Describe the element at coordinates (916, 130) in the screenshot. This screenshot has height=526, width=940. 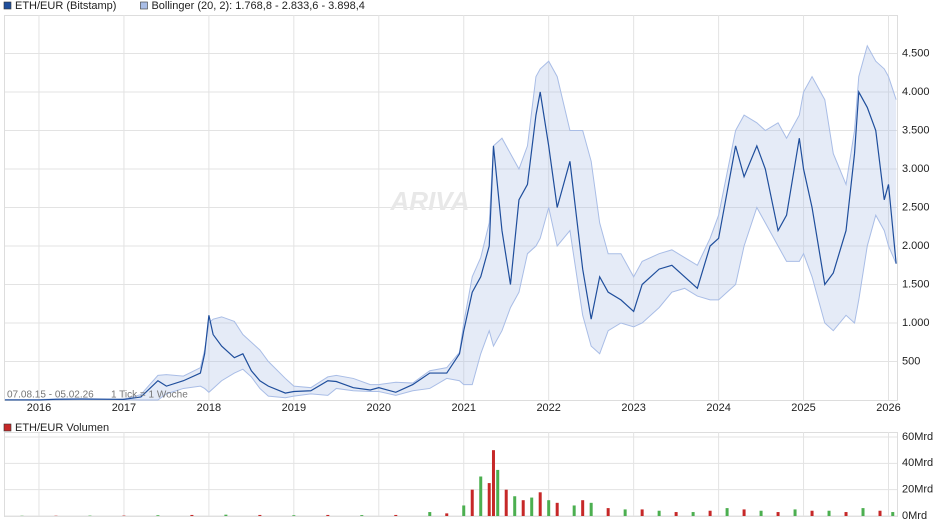
I see `y-tick-label: 3.500` at that location.